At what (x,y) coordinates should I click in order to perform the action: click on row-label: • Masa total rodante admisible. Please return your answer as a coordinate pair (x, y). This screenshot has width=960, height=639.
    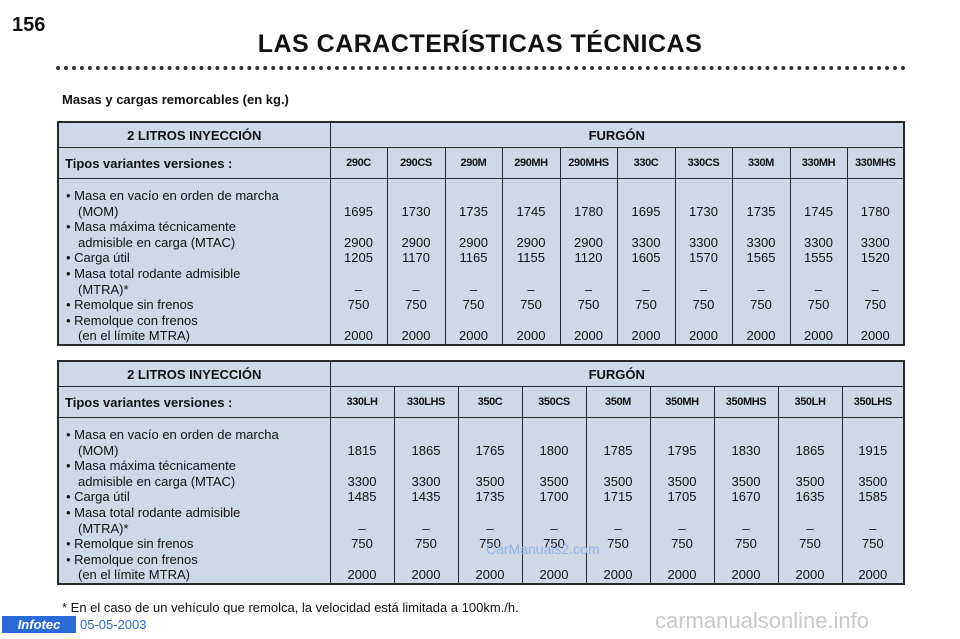
    Looking at the image, I should click on (153, 273).